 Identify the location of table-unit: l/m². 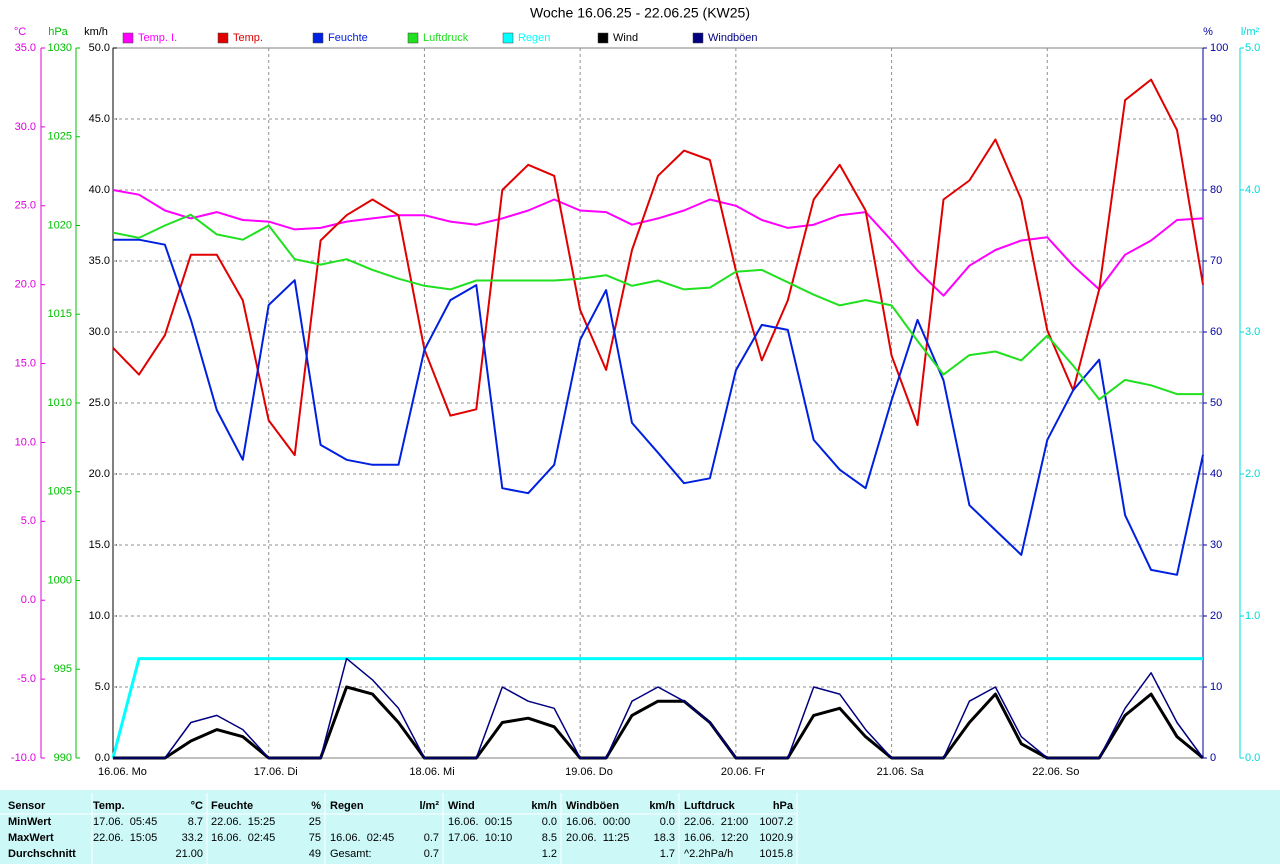
(429, 806).